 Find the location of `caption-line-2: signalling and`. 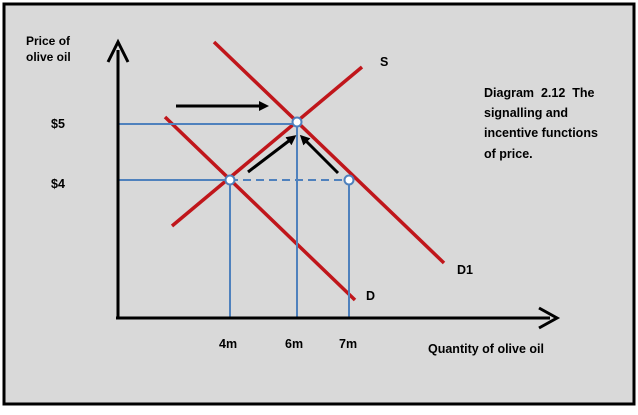

caption-line-2: signalling and is located at coordinates (526, 113).